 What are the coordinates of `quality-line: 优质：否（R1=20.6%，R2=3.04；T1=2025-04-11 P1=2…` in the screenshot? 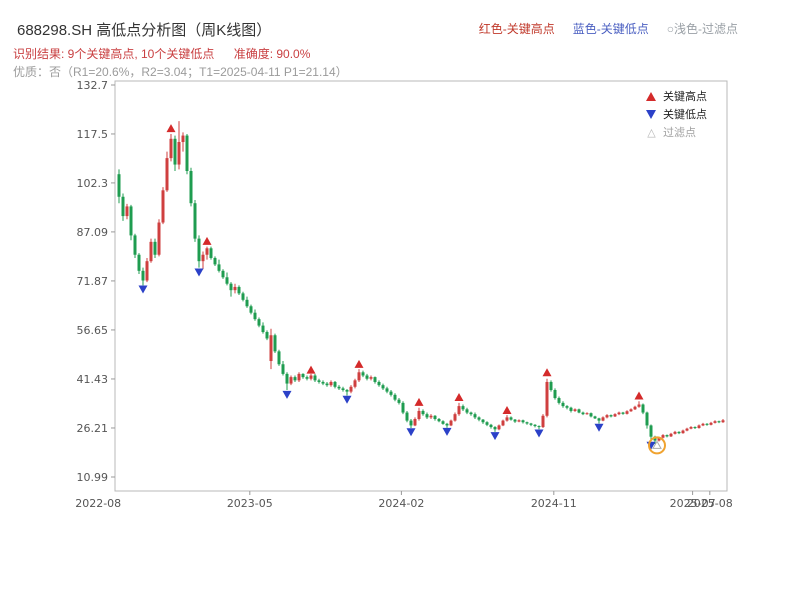 It's located at (180, 72).